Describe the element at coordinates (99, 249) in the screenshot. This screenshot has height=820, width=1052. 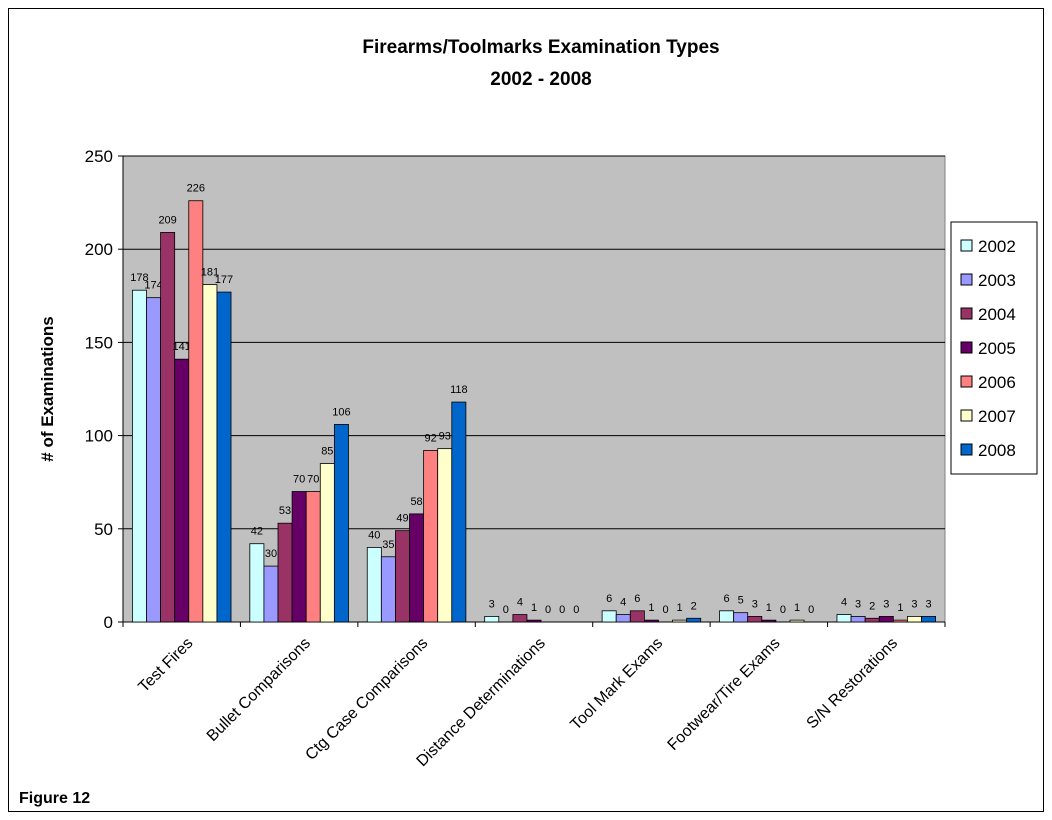
I see `y-tick-label: 200` at that location.